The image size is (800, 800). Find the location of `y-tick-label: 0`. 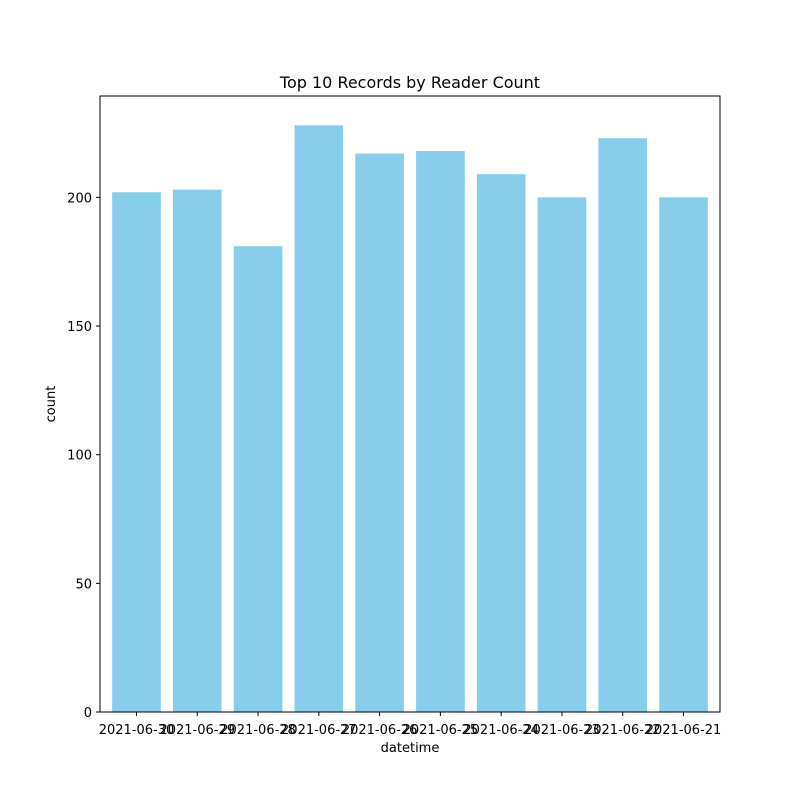

y-tick-label: 0 is located at coordinates (88, 713).